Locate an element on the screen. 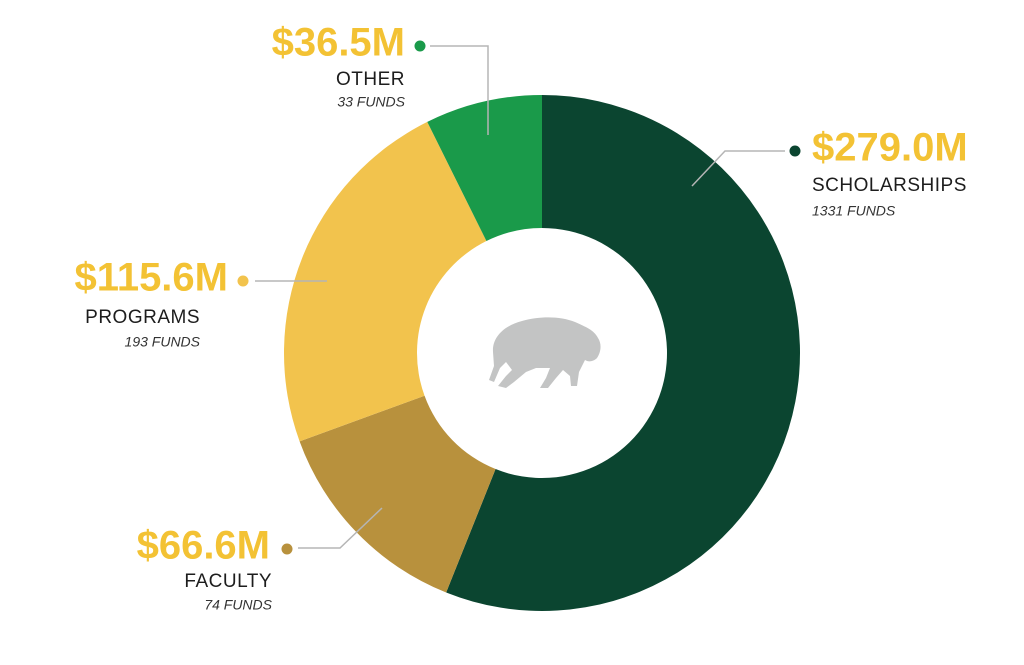 This screenshot has height=665, width=1024. value-label: $279.0M is located at coordinates (890, 148).